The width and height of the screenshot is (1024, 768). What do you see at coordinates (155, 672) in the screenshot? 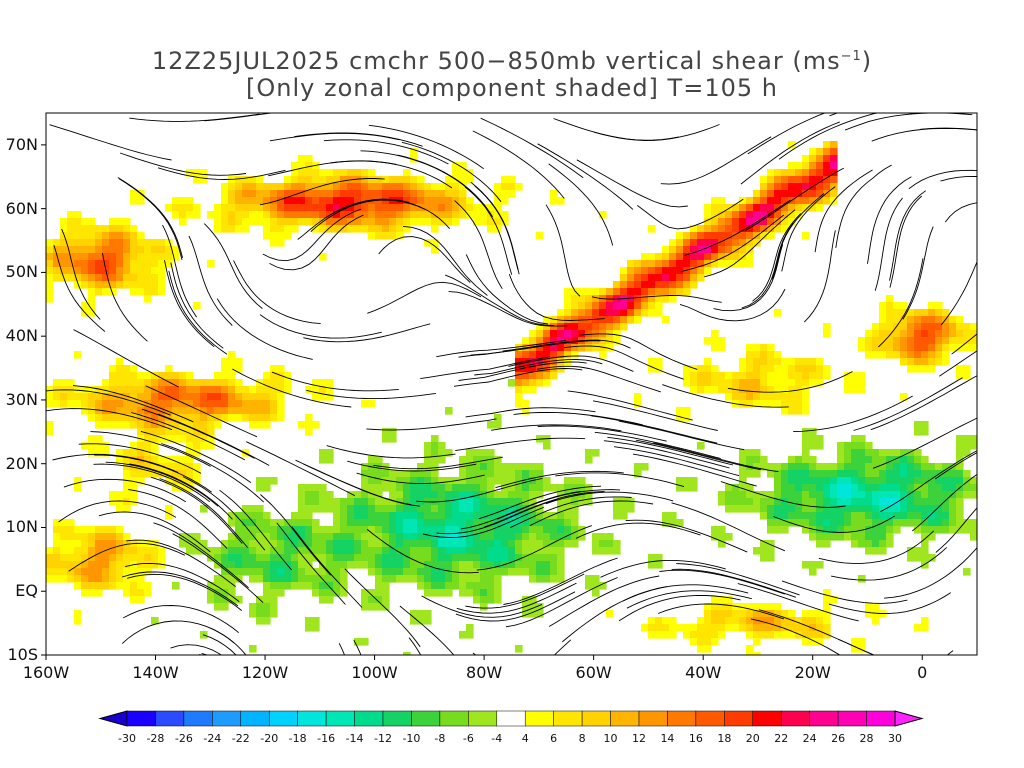
I see `lon-label: 140W` at bounding box center [155, 672].